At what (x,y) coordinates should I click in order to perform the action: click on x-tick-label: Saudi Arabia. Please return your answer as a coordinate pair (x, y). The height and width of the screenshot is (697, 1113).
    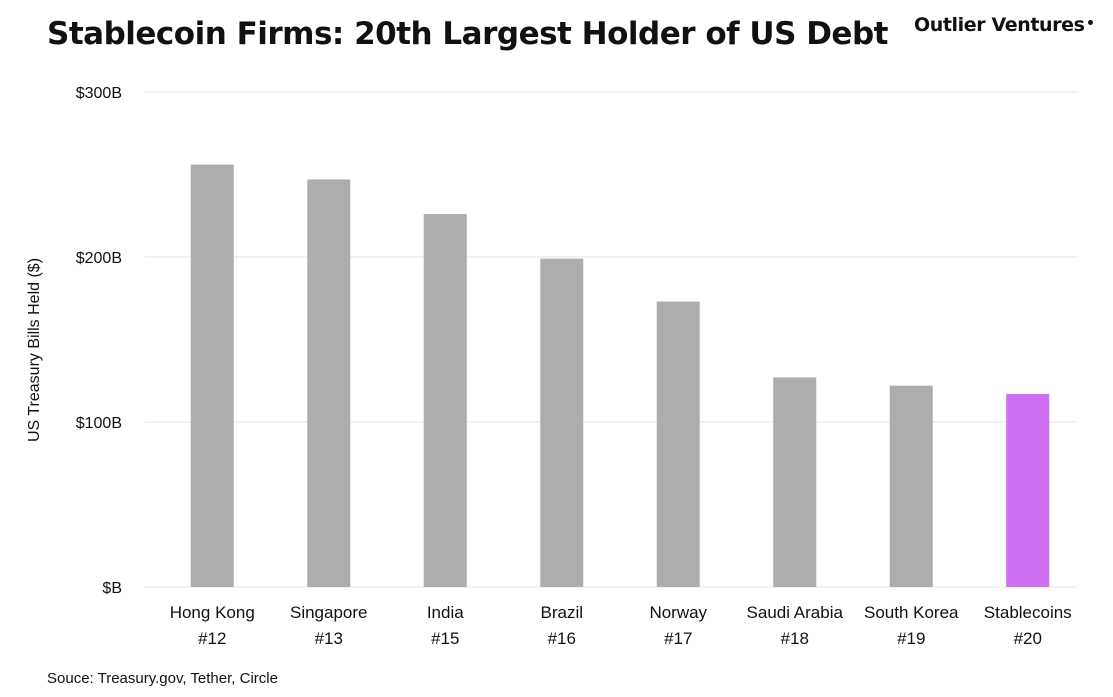
    Looking at the image, I should click on (795, 612).